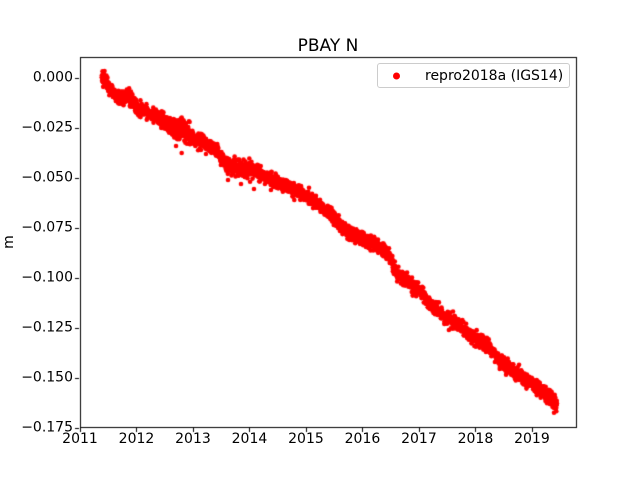 The image size is (640, 480). I want to click on x-tick-label: 2014, so click(249, 439).